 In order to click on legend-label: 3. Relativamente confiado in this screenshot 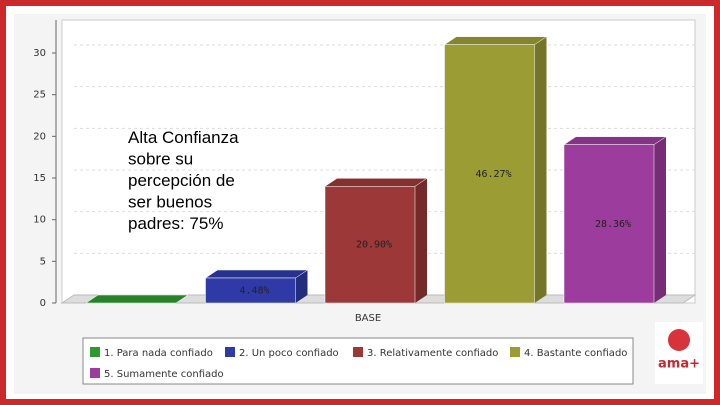, I will do `click(432, 353)`.